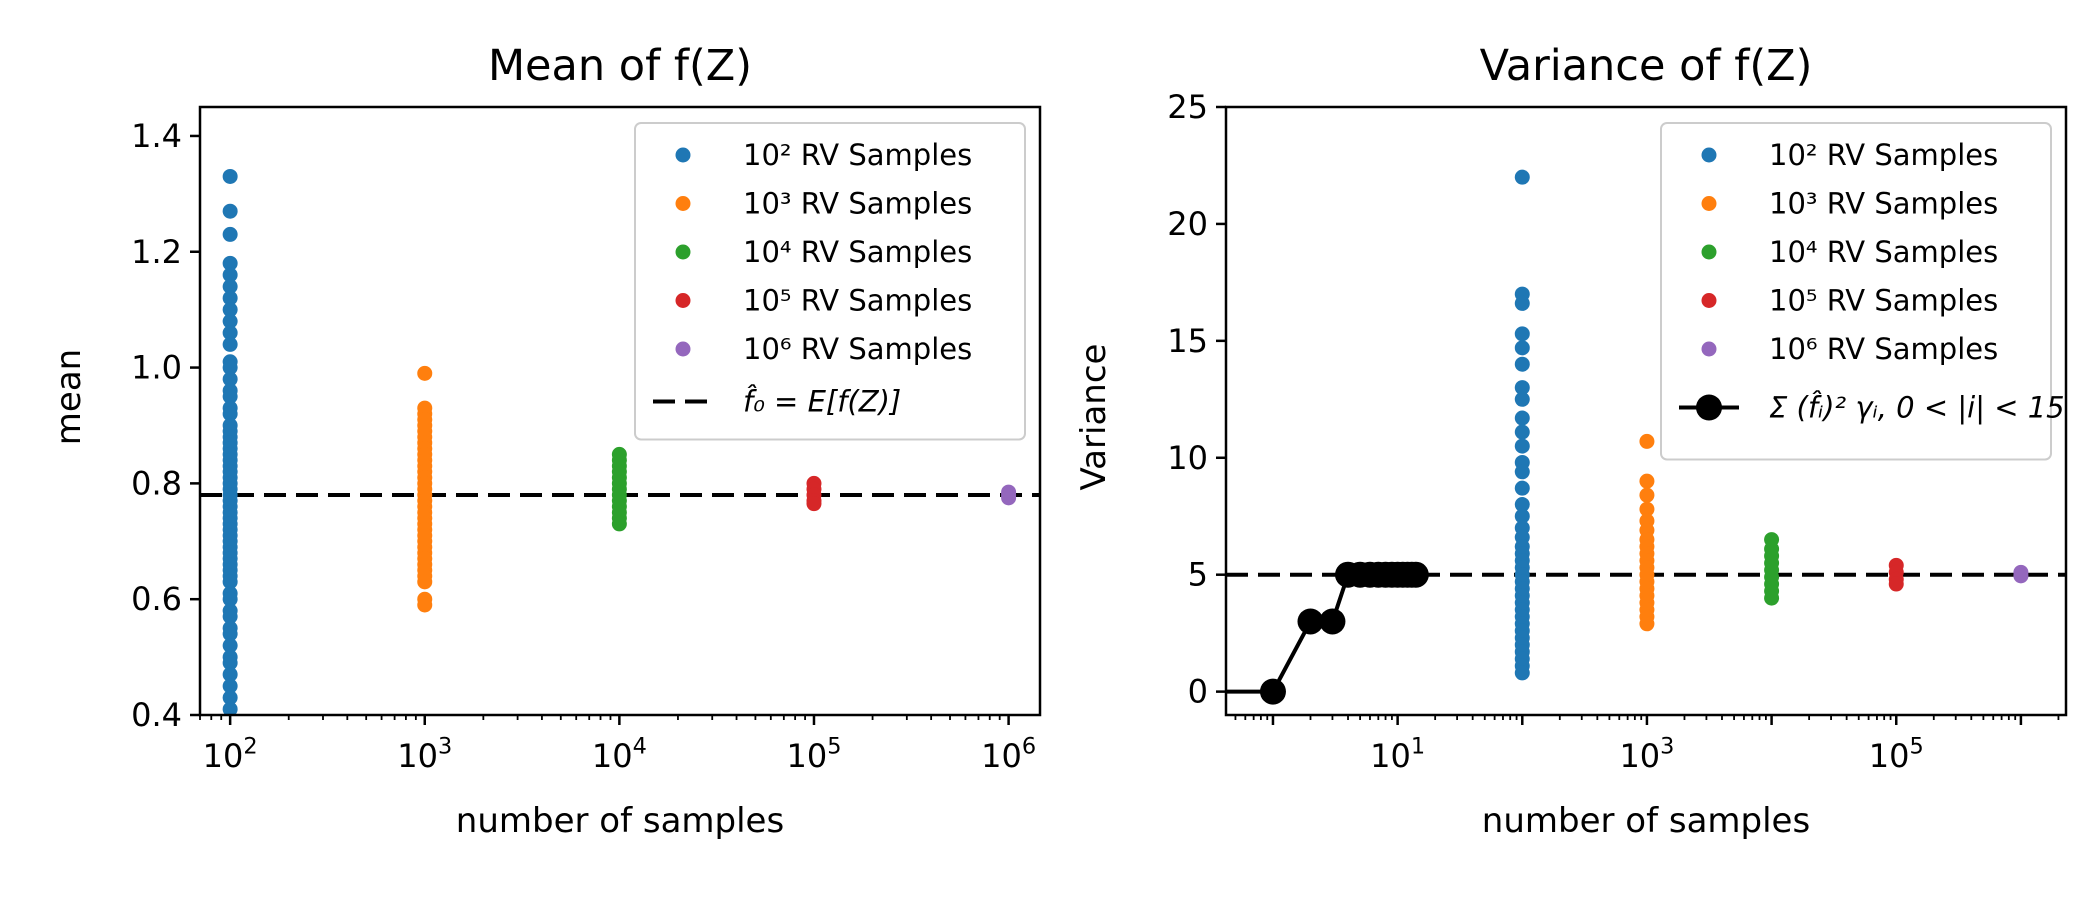 This screenshot has height=900, width=2100. I want to click on x-tick-label: 10⁴, so click(619, 754).